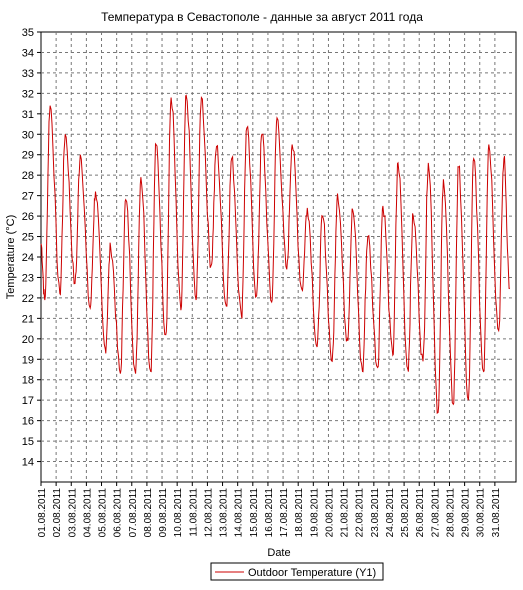 This screenshot has width=523, height=590. Describe the element at coordinates (28, 156) in the screenshot. I see `y-tick-label: 29` at that location.